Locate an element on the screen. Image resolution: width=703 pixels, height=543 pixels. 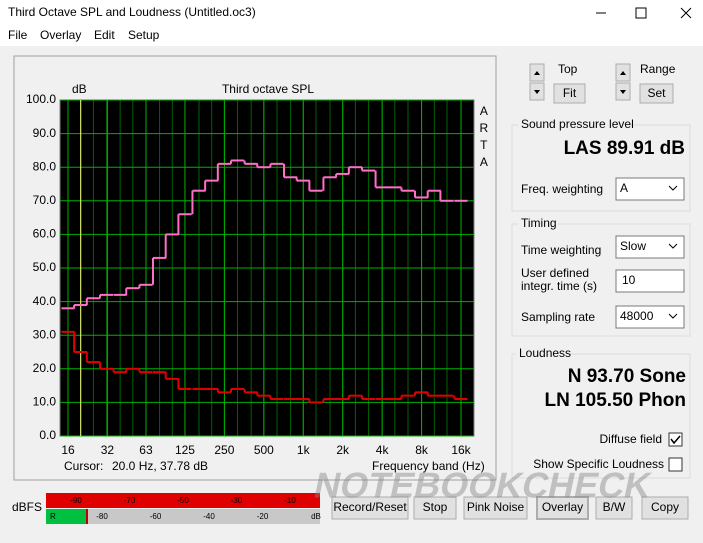
x-tick-label: 16k is located at coordinates (461, 450).